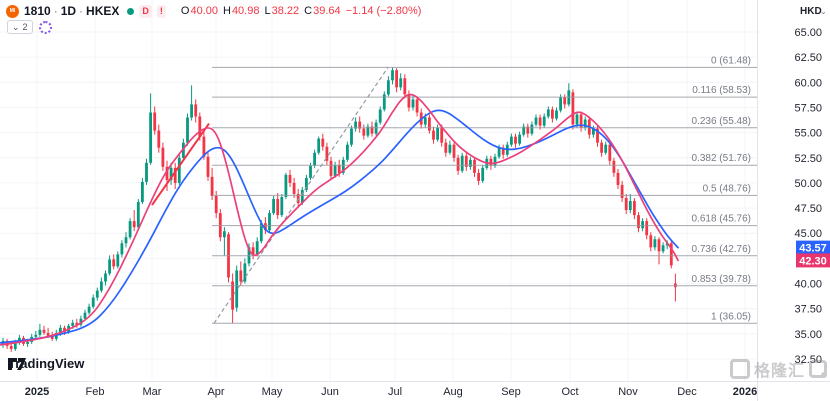 This screenshot has height=401, width=830. Describe the element at coordinates (395, 392) in the screenshot. I see `svg-text: Jul` at that location.